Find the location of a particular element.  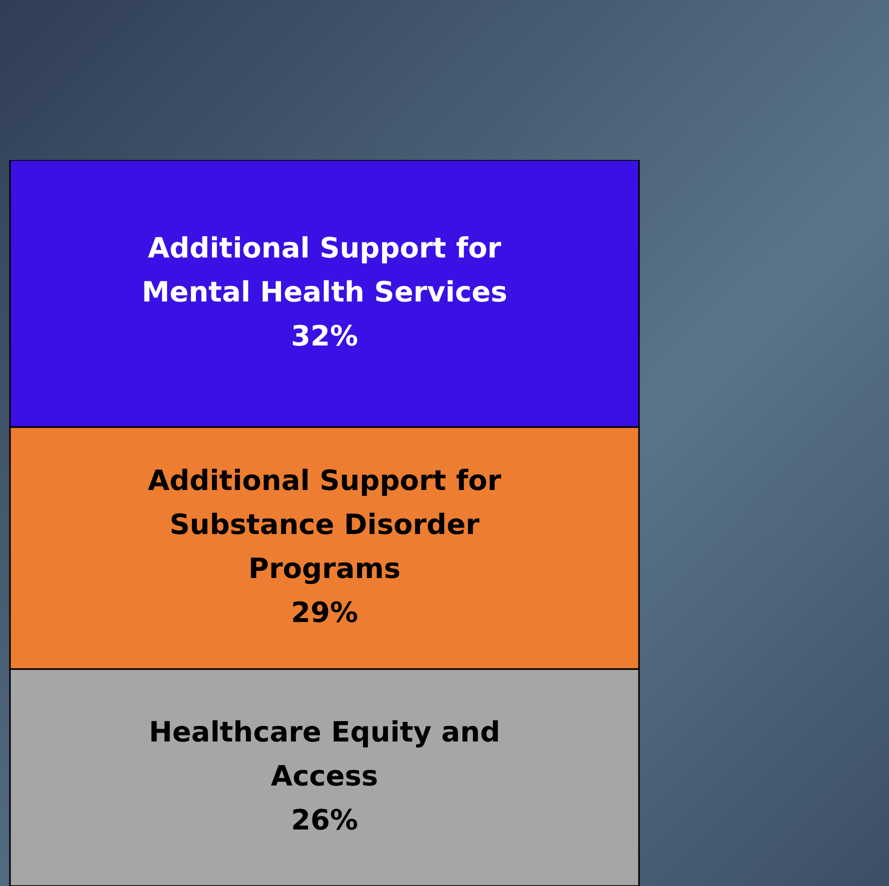

series-label: Additional Support for Substance Disorder Programs is located at coordinates (325, 524).